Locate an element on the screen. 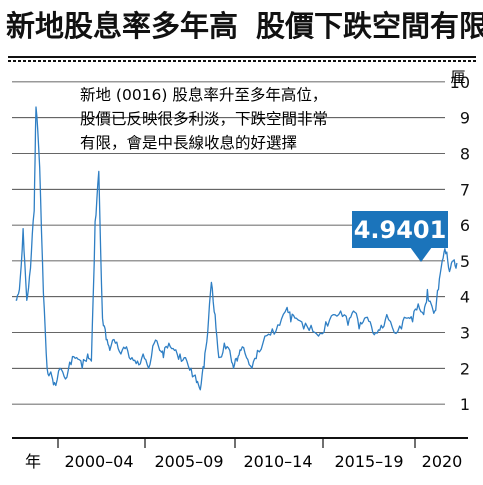 The width and height of the screenshot is (483, 485). callout-pointer is located at coordinates (421, 254).